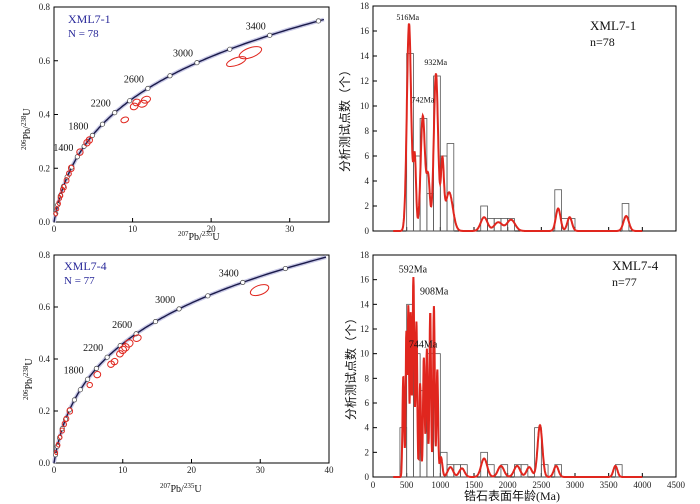 Image resolution: width=700 pixels, height=504 pixels. Describe the element at coordinates (256, 26) in the screenshot. I see `concordia-age-label: 3400` at that location.